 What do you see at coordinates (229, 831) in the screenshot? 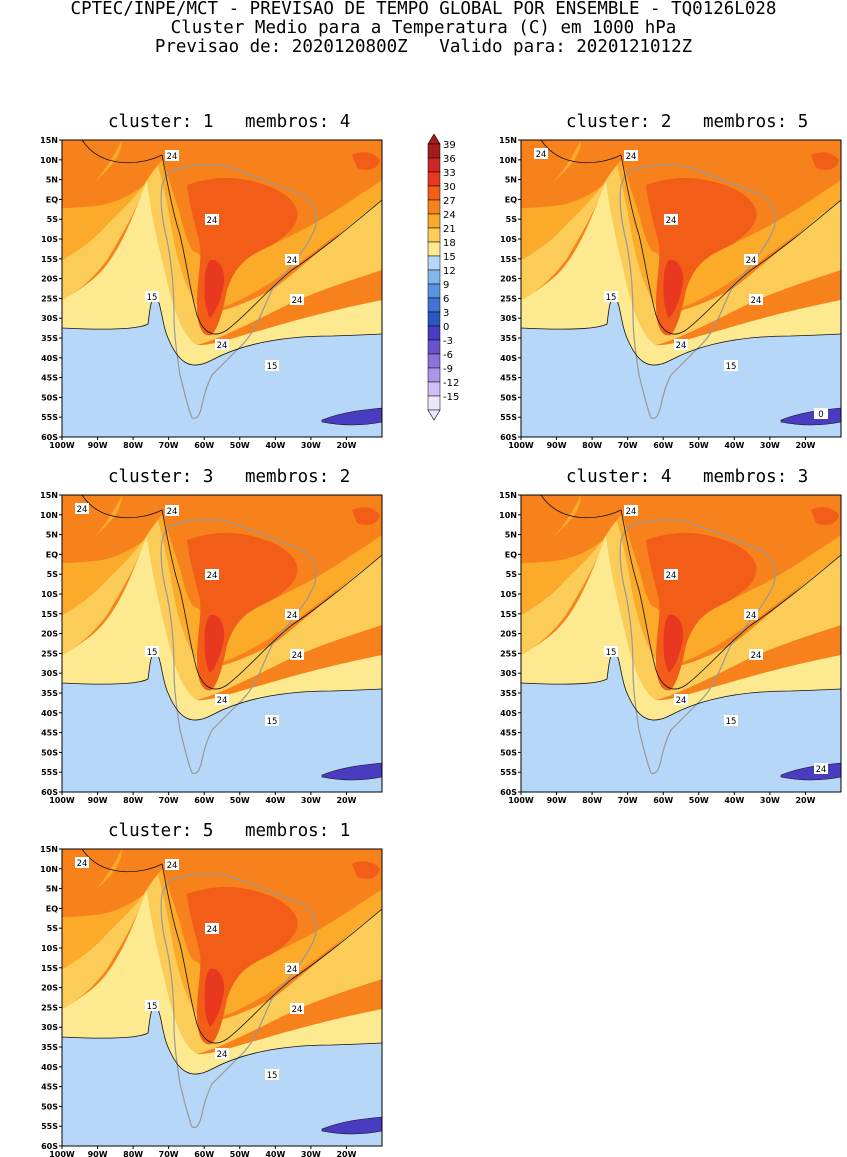
I see `panel-5-title: cluster: 5 membros: 1` at bounding box center [229, 831].